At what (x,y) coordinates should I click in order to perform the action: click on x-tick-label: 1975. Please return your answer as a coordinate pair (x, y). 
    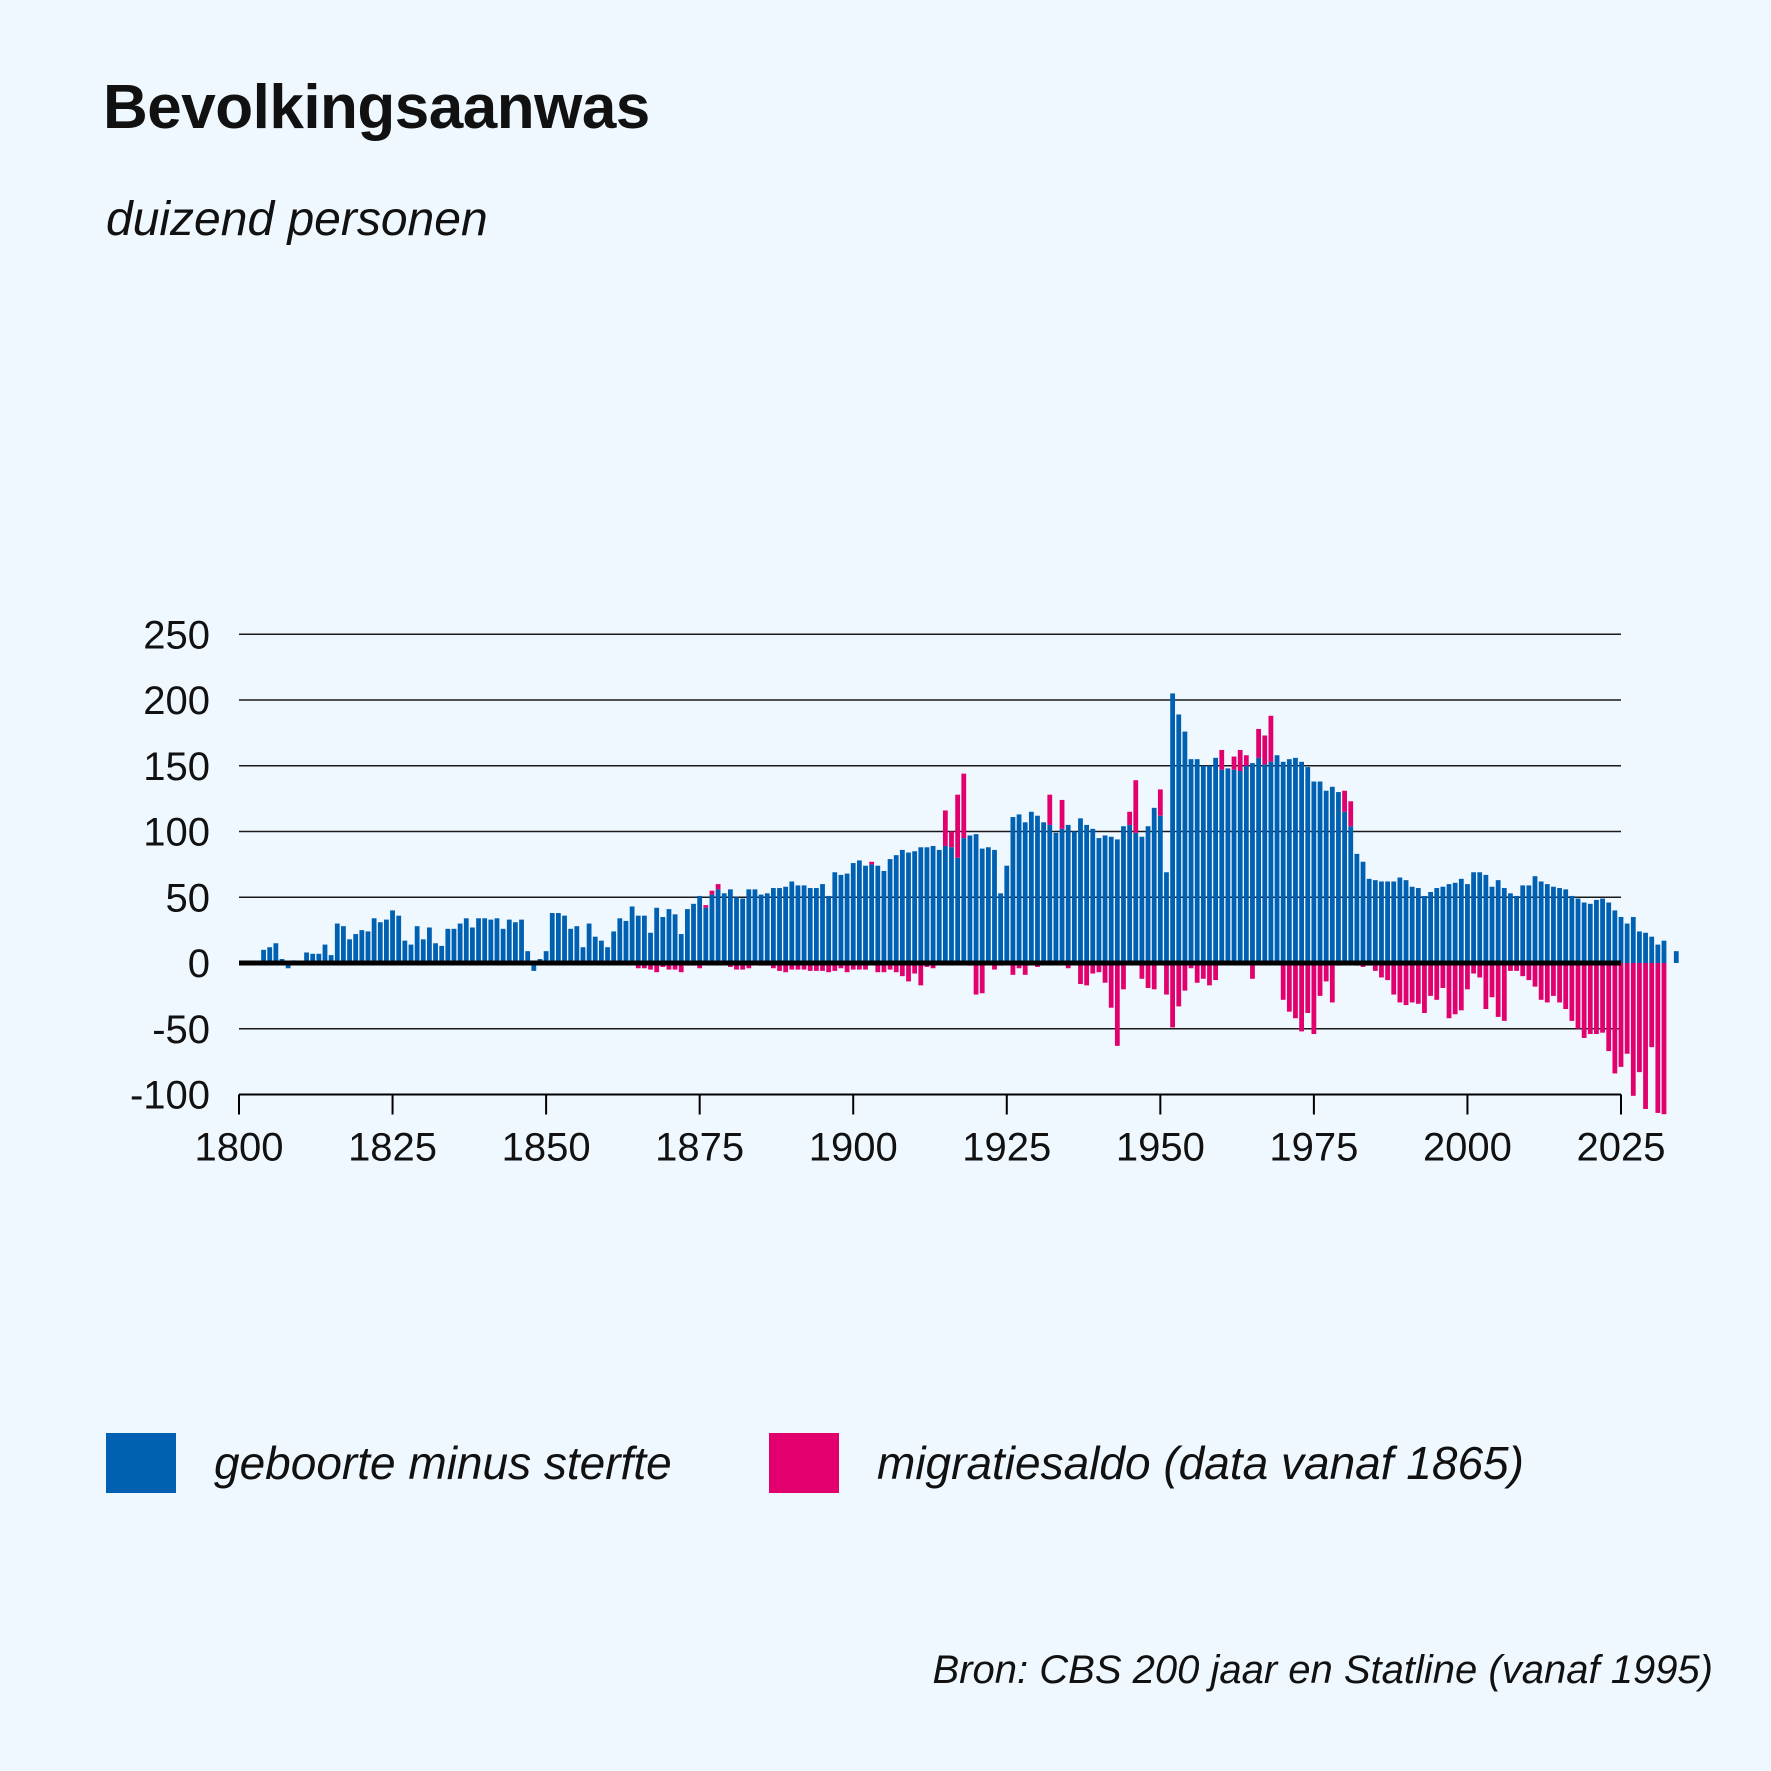
    Looking at the image, I should click on (1313, 1148).